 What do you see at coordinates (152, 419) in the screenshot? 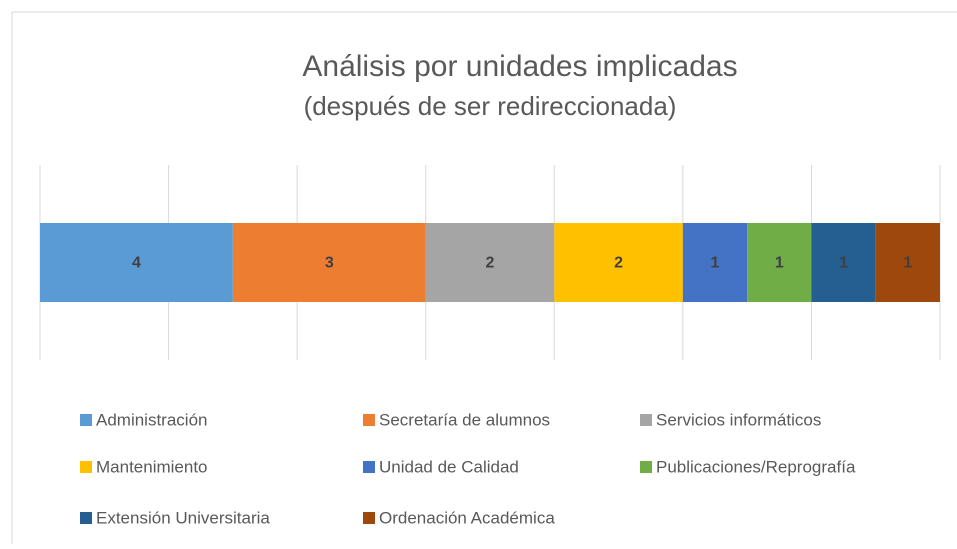
I see `legend-label: Administración` at bounding box center [152, 419].